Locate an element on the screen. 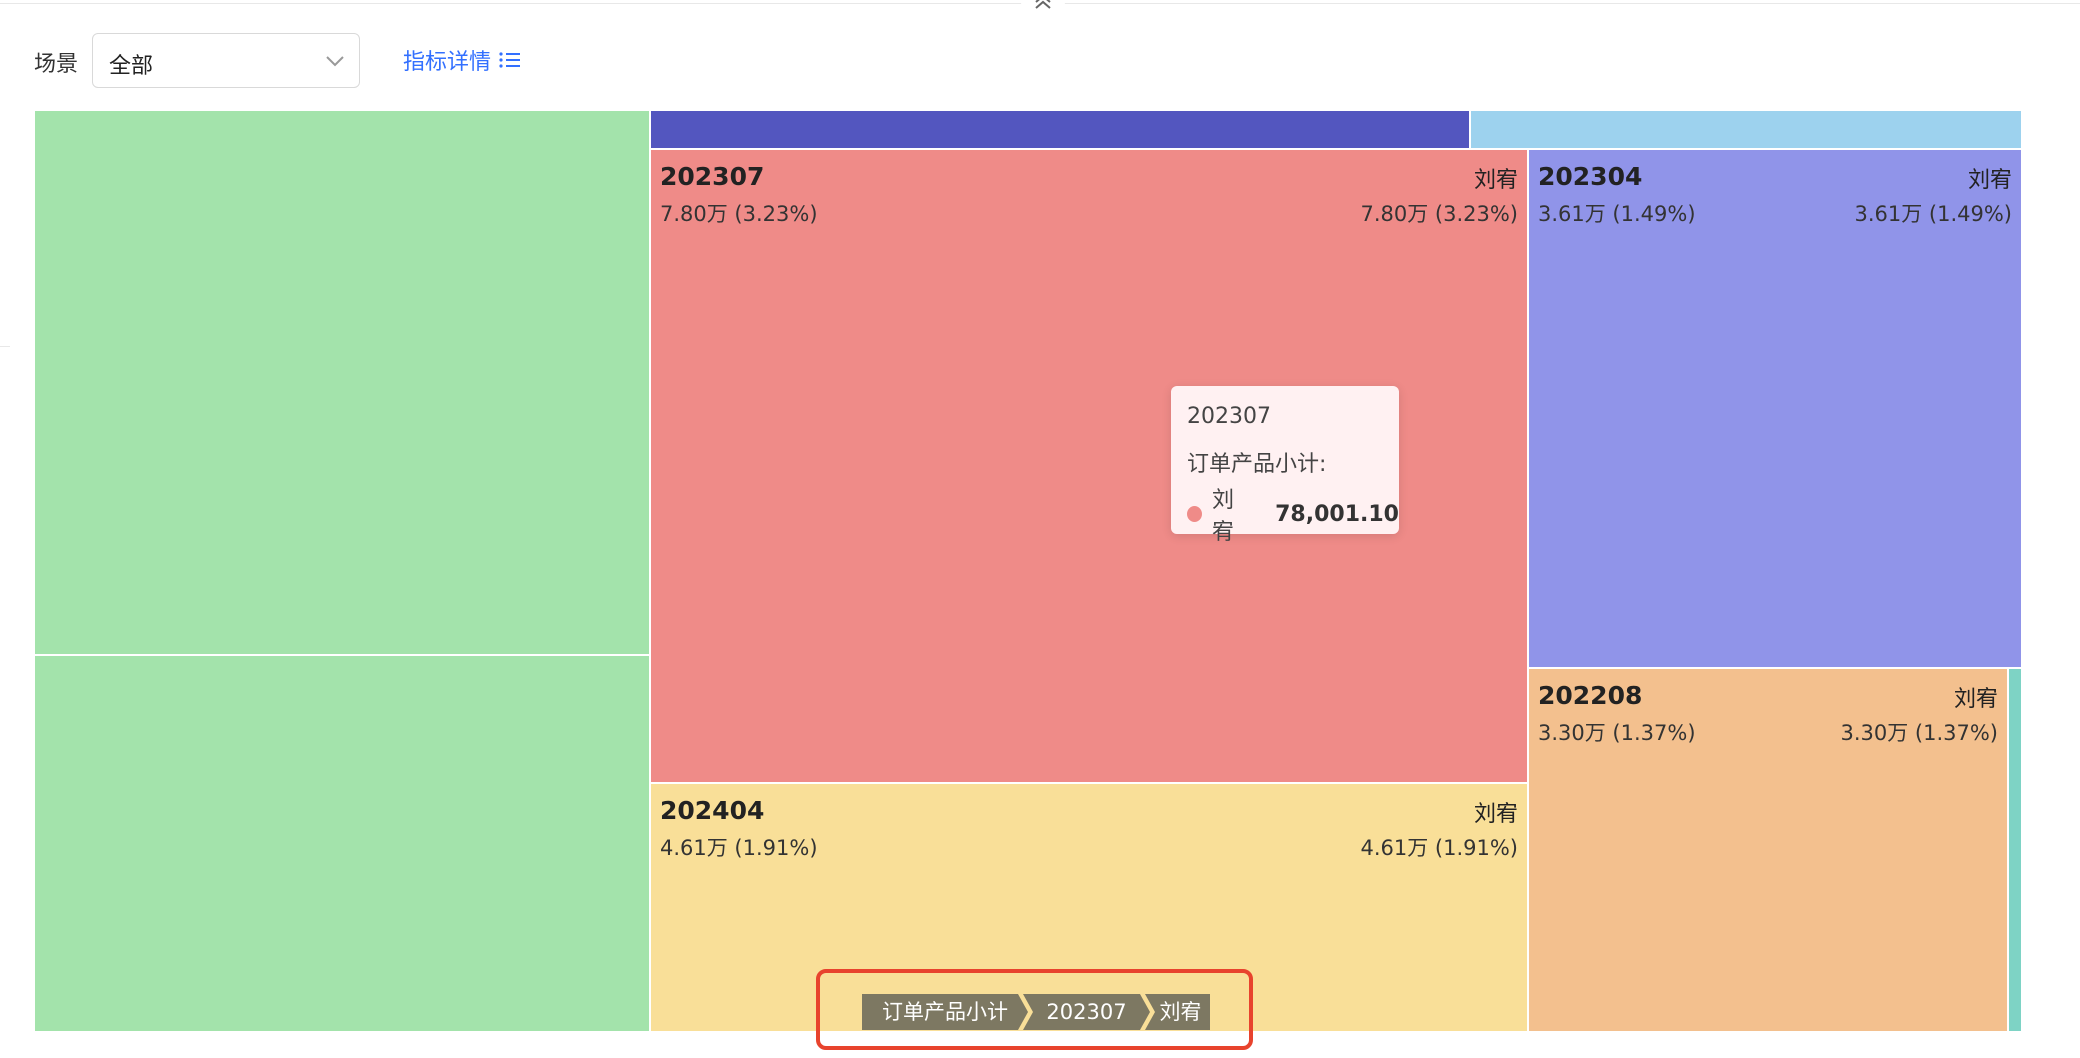 The height and width of the screenshot is (1058, 2080). tooltip-row: 刘宥 78,001.10 is located at coordinates (1293, 514).